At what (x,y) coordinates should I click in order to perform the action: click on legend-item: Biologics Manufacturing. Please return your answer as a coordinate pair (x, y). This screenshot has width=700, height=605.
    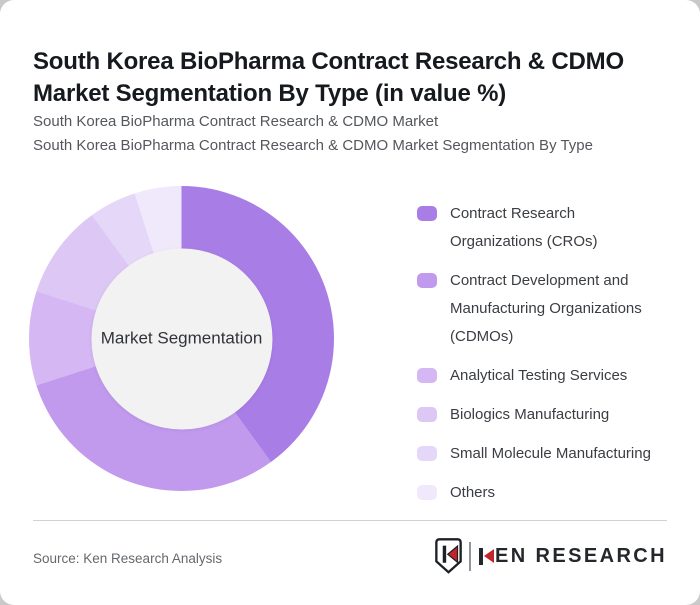
    Looking at the image, I should click on (545, 415).